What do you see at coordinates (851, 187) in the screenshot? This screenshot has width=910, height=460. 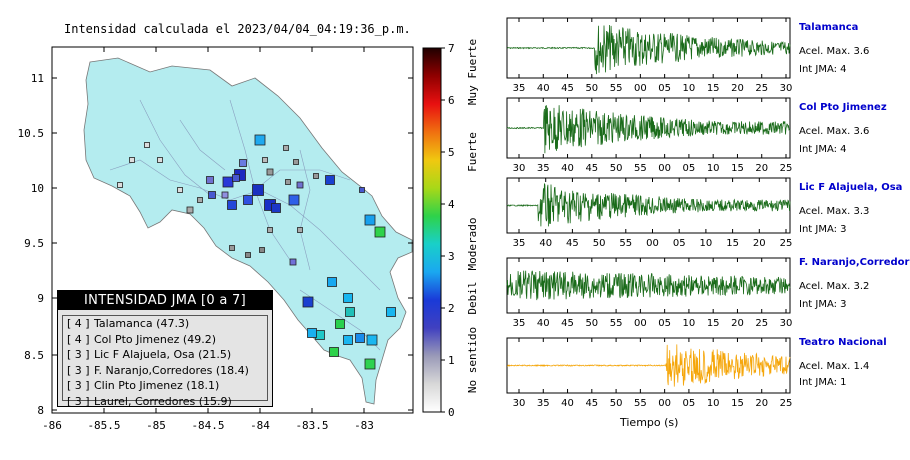 I see `station-name: Lic F Alajuela, Osa` at bounding box center [851, 187].